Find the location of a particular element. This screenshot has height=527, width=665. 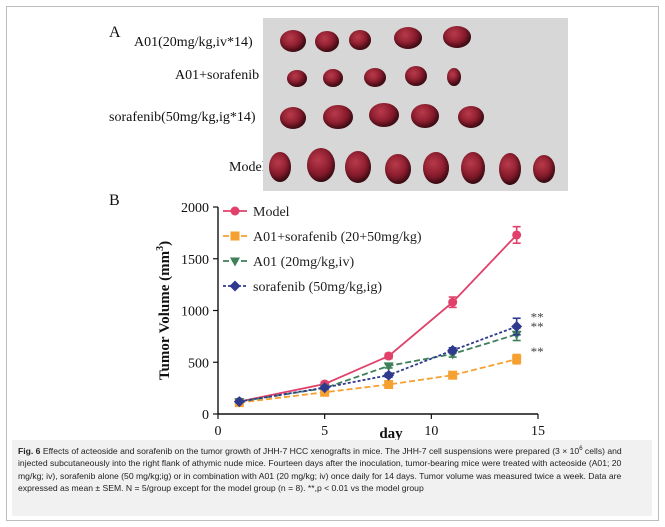

x-axis-label: day is located at coordinates (391, 433).